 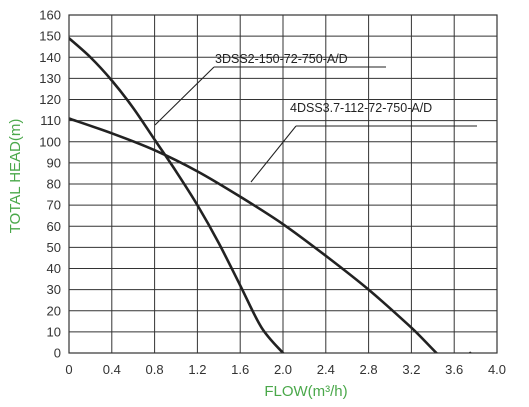 What do you see at coordinates (369, 369) in the screenshot?
I see `x-tick-label: 2.8` at bounding box center [369, 369].